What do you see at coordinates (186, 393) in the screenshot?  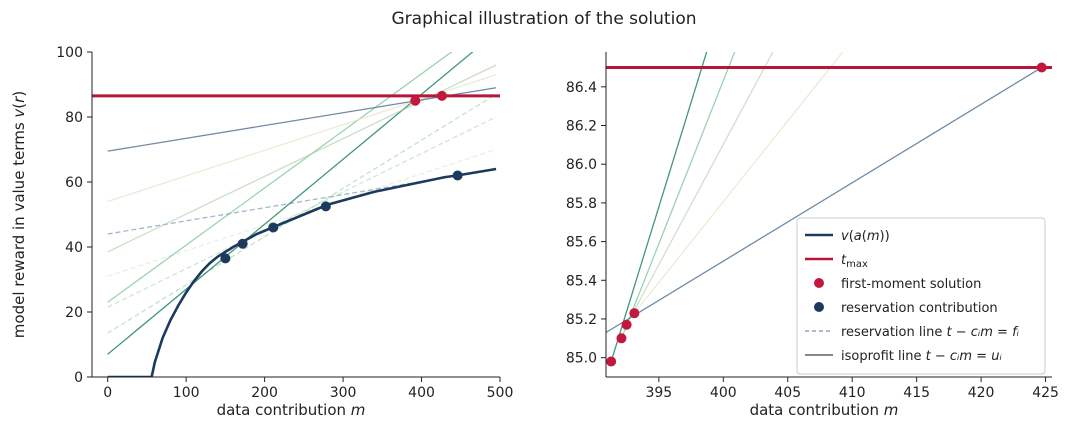 I see `x-tick-label: 100` at bounding box center [186, 393].